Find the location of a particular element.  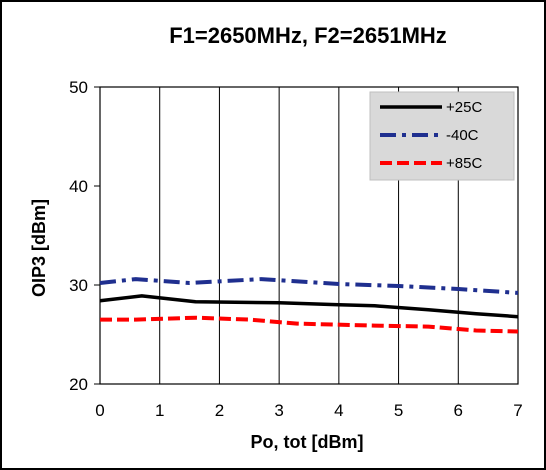

y-tick-label: 20 is located at coordinates (78, 384).